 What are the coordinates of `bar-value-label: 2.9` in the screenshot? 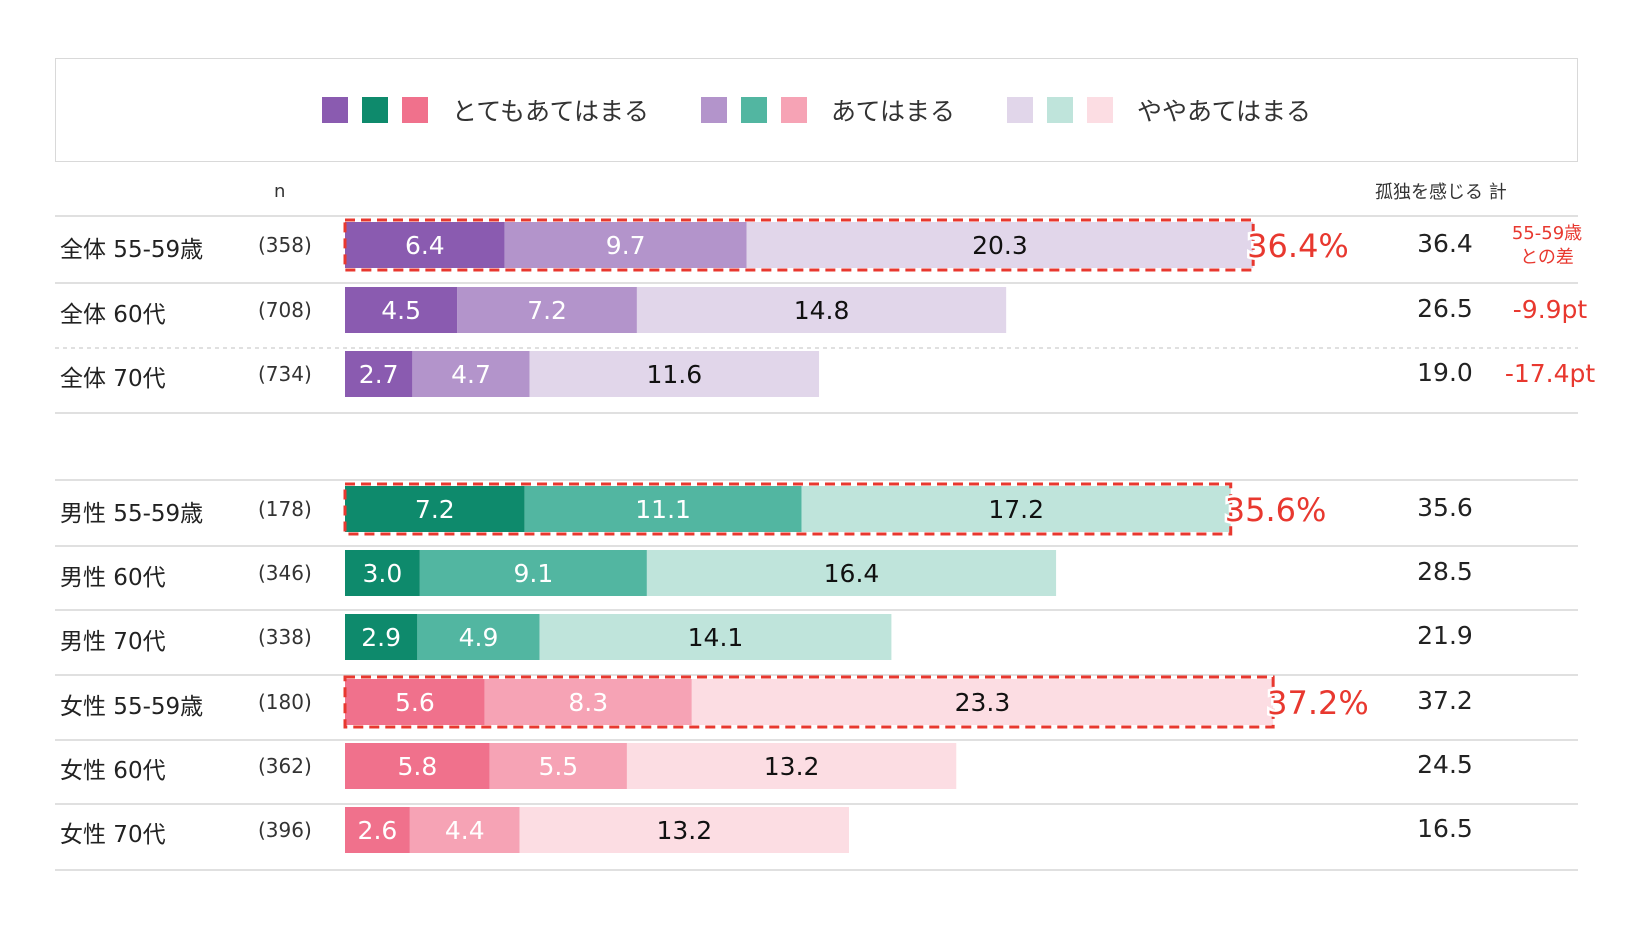 It's located at (381, 637).